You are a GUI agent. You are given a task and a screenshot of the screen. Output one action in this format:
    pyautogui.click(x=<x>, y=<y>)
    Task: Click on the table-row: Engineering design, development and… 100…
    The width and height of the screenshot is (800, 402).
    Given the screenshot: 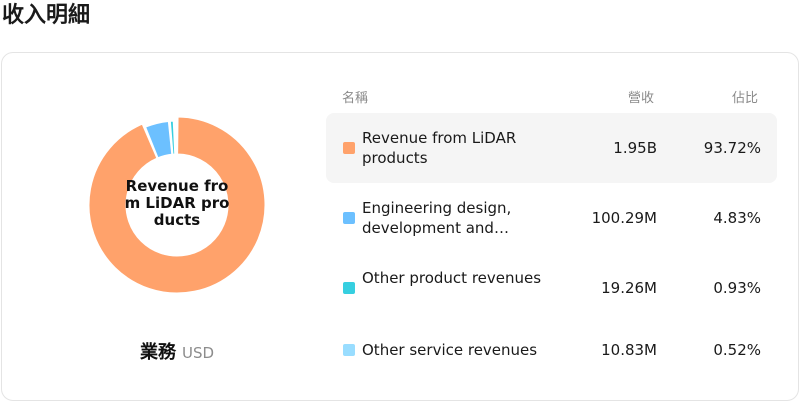 What is the action you would take?
    pyautogui.click(x=551, y=218)
    